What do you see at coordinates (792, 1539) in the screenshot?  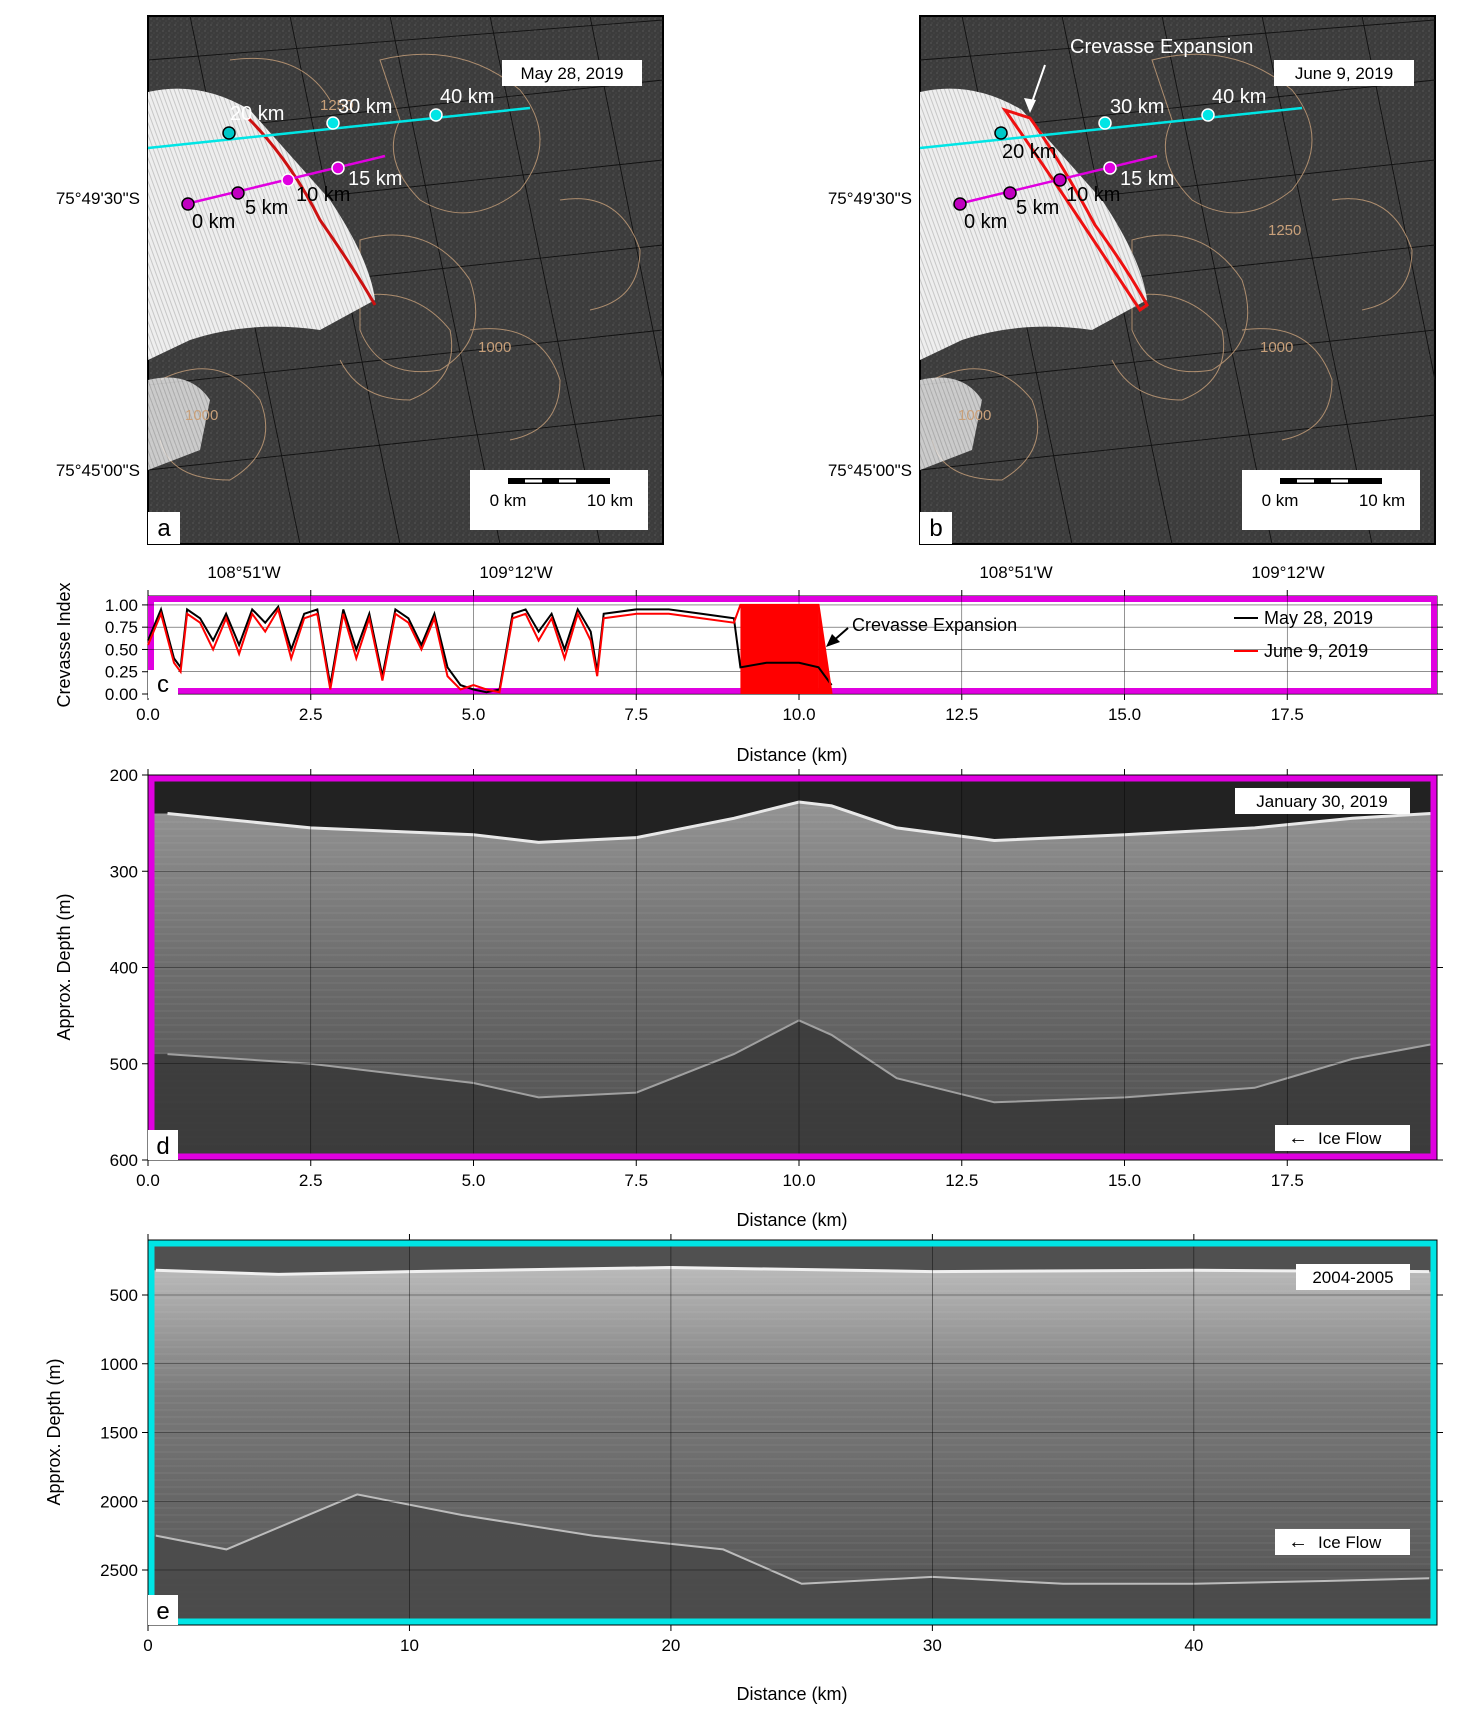 I see `panel-e-base-line` at bounding box center [792, 1539].